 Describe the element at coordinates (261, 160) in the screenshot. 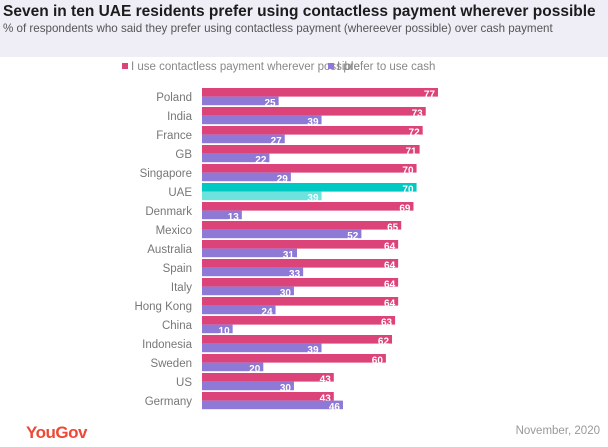

I see `data-label: 22` at that location.